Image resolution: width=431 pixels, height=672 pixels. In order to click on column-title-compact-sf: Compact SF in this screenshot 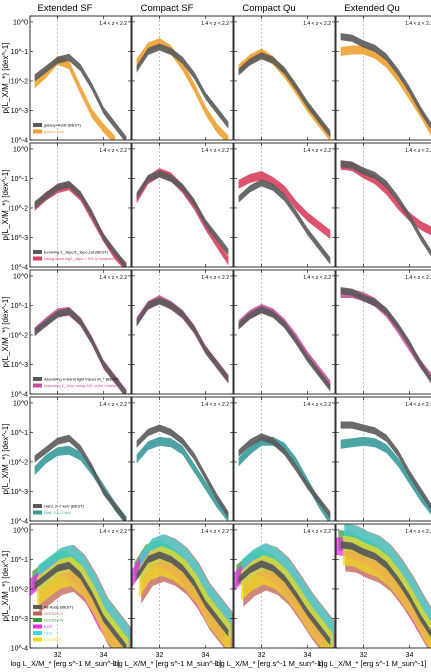, I will do `click(167, 8)`.